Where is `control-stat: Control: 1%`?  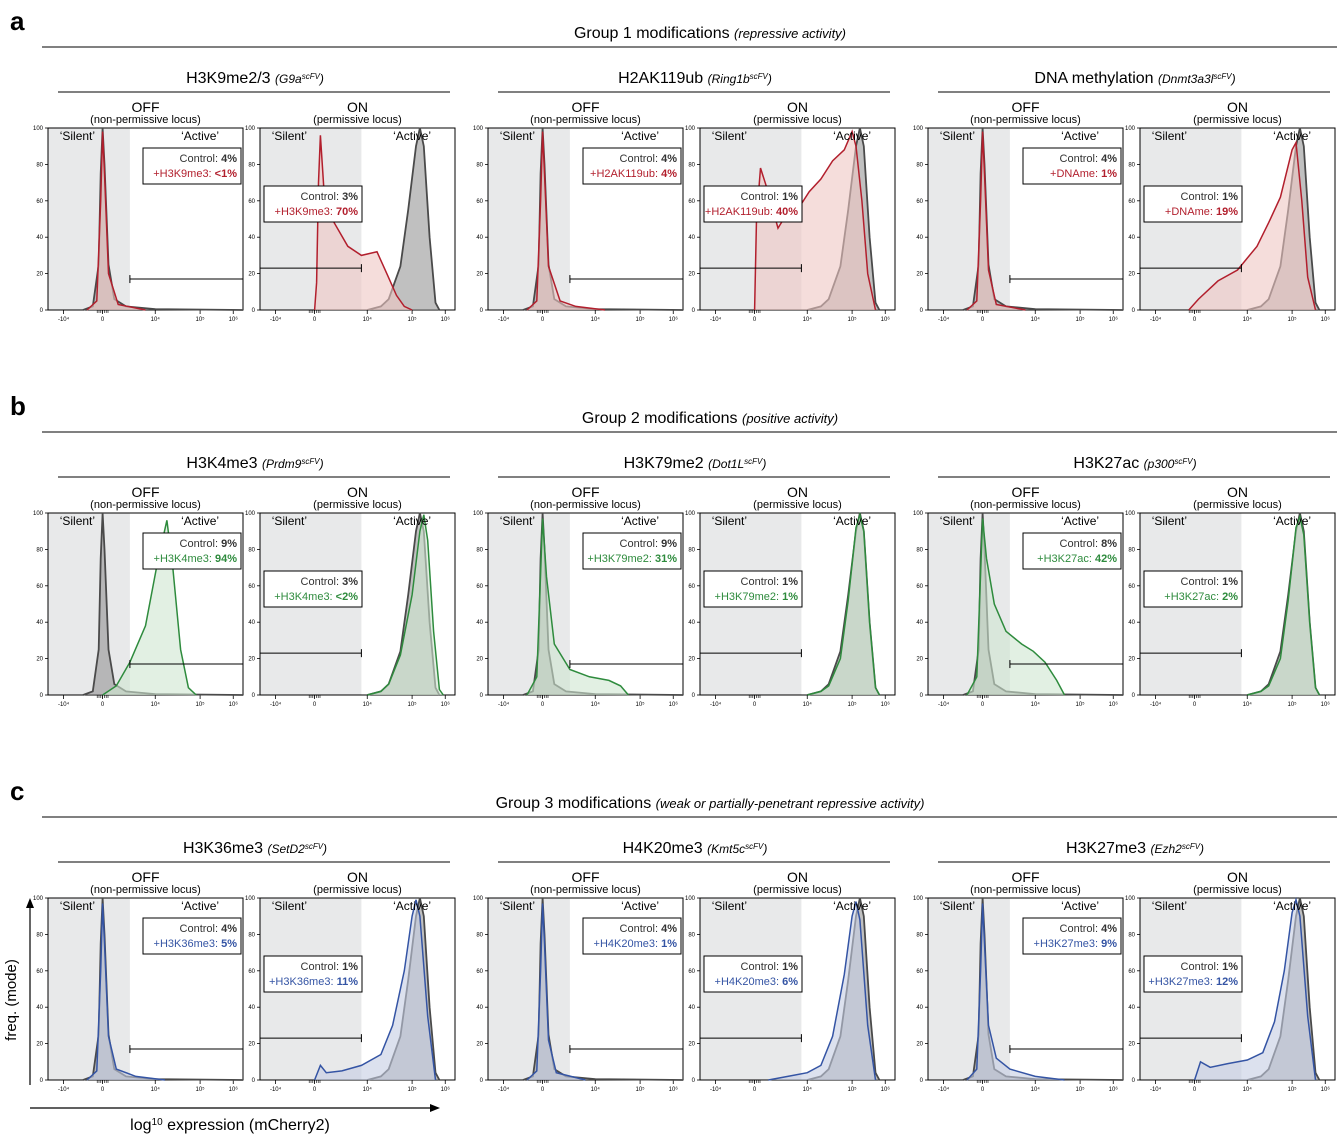
control-stat: Control: 1% is located at coordinates (1210, 582).